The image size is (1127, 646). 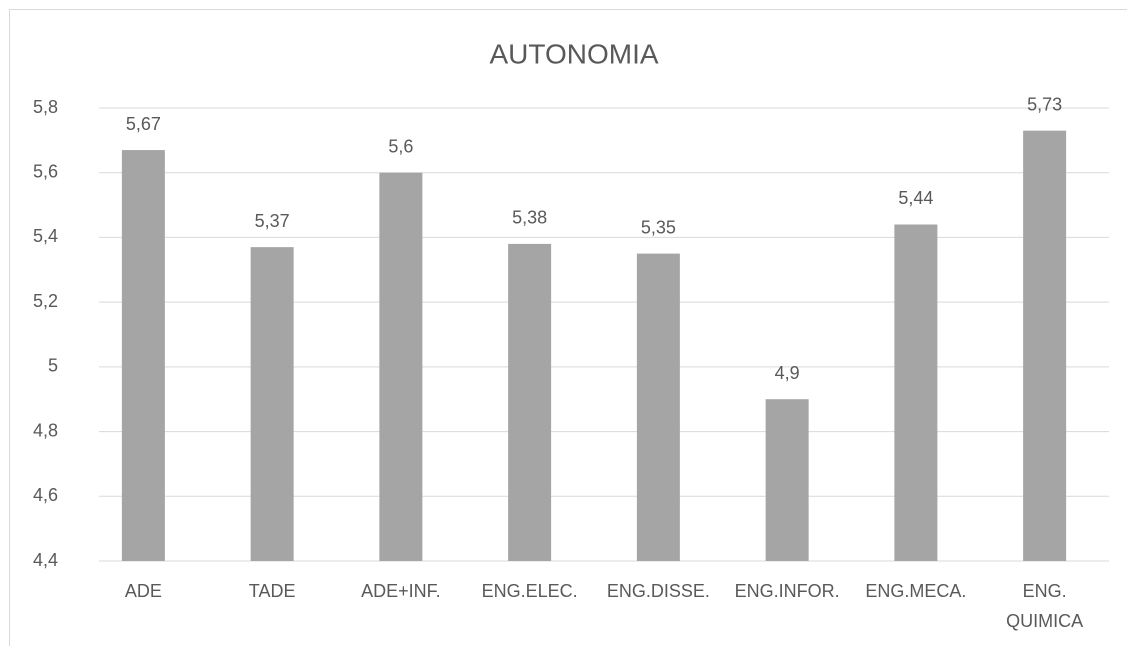 I want to click on y-tick-label: 5,2, so click(x=45, y=301).